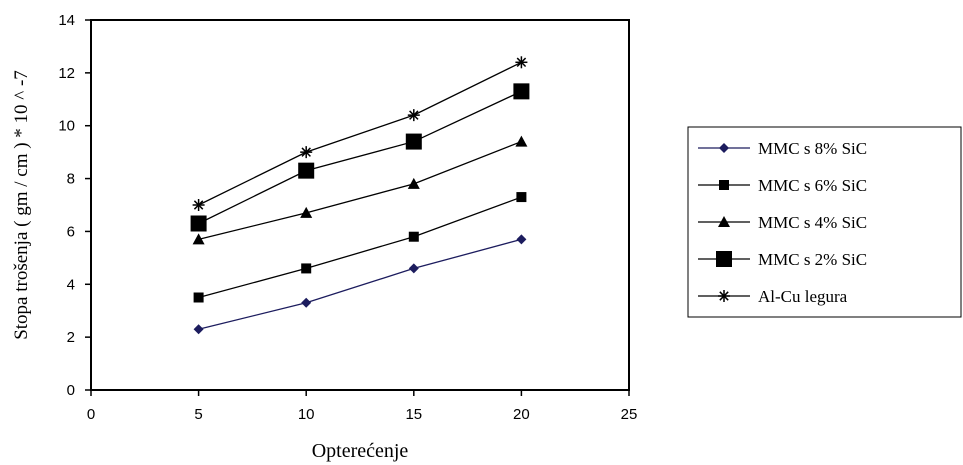 The height and width of the screenshot is (465, 963). Describe the element at coordinates (71, 284) in the screenshot. I see `y-tick-label: 4` at that location.